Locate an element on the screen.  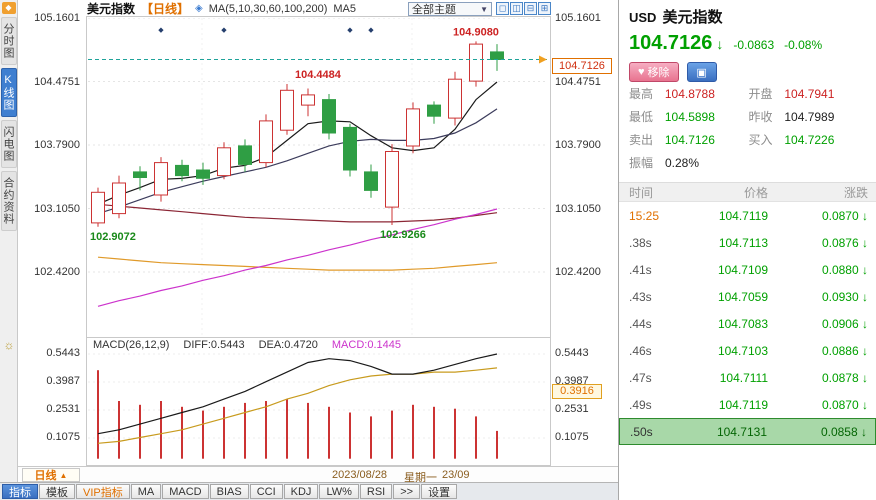
svg-text: 104.9080 is located at coordinates (476, 32).